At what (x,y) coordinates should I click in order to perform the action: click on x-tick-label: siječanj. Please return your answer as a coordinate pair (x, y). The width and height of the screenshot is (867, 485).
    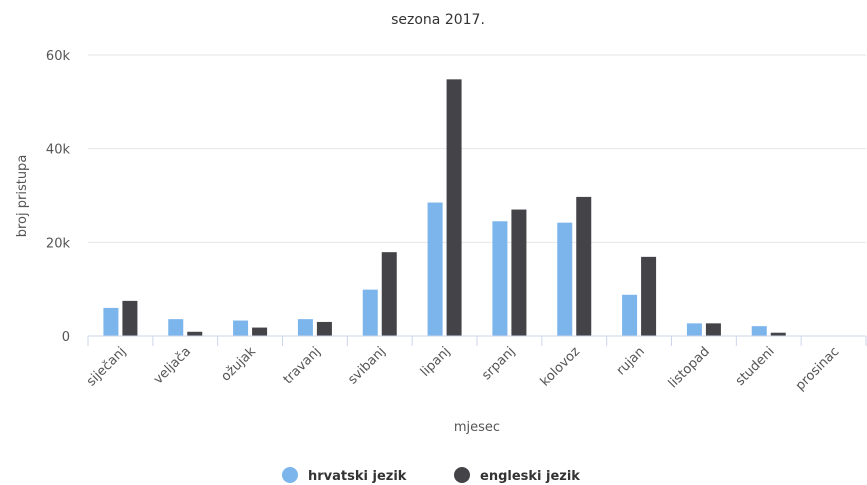
    Looking at the image, I should click on (106, 366).